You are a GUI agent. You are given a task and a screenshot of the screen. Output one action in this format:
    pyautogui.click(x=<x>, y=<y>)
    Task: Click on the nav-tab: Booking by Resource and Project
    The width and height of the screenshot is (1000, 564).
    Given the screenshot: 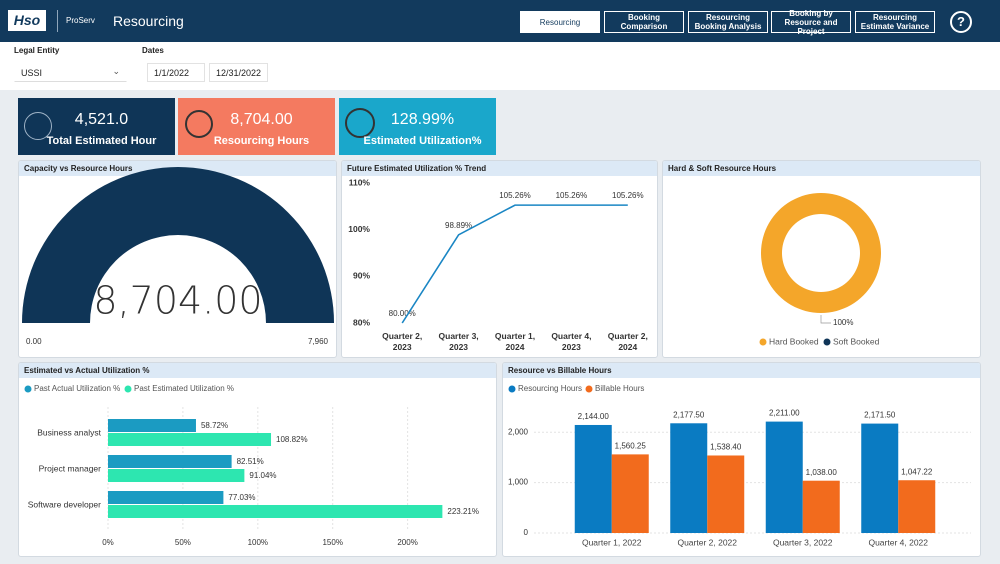 What is the action you would take?
    pyautogui.click(x=811, y=22)
    